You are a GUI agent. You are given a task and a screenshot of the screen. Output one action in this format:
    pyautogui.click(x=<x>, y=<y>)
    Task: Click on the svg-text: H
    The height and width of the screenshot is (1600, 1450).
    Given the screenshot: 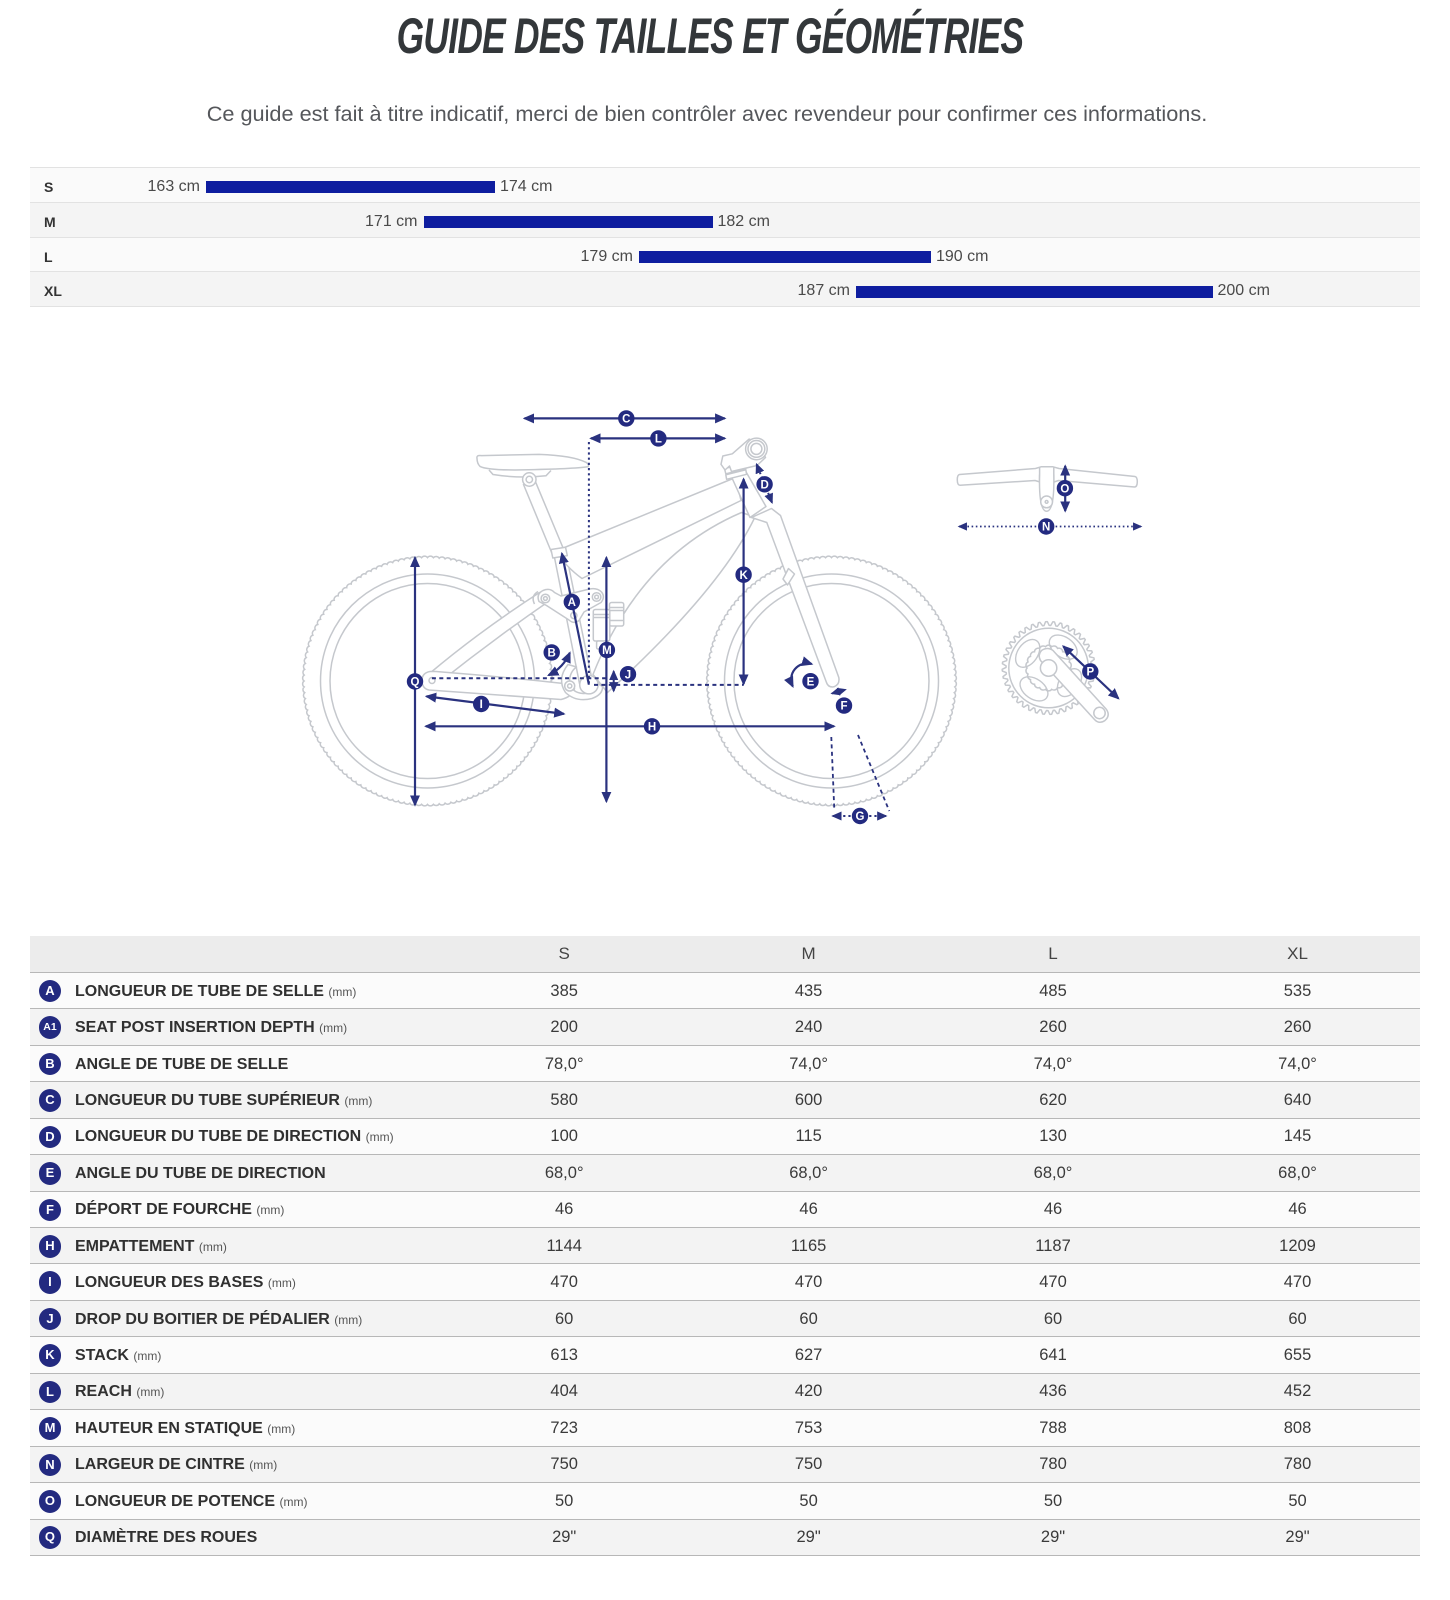 What is the action you would take?
    pyautogui.click(x=652, y=727)
    